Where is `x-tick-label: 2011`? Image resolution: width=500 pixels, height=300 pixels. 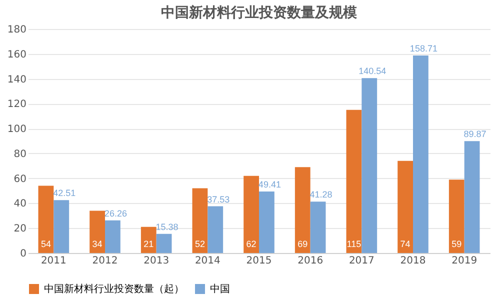
x-tick-label: 2011 is located at coordinates (53, 261).